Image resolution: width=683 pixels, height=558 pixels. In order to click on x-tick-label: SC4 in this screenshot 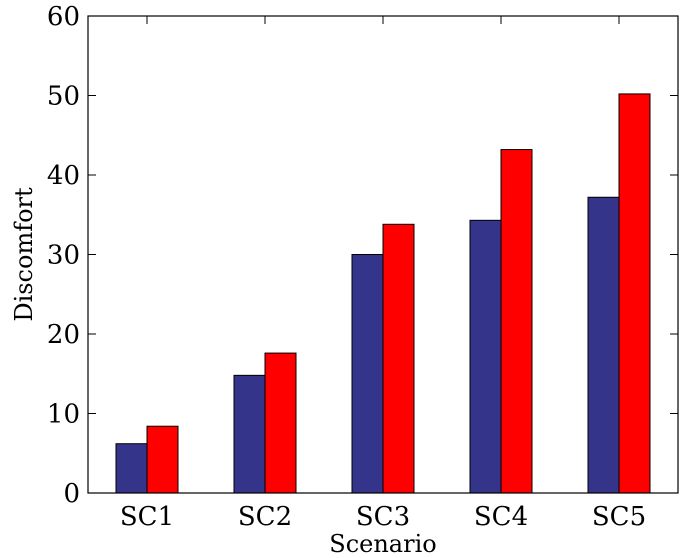, I will do `click(501, 517)`.